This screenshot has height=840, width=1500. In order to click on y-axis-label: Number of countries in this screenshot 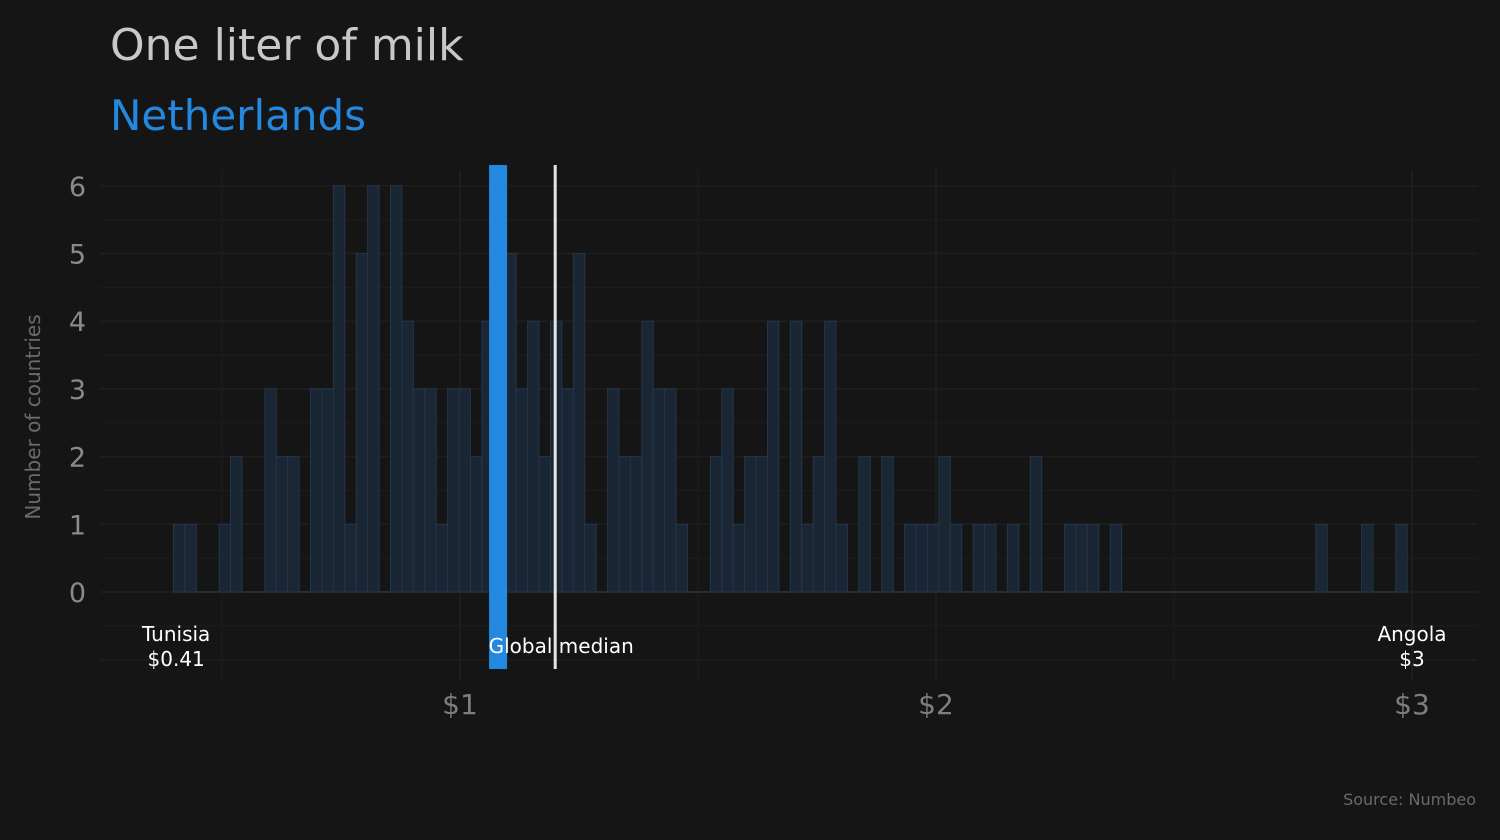, I will do `click(33, 416)`.